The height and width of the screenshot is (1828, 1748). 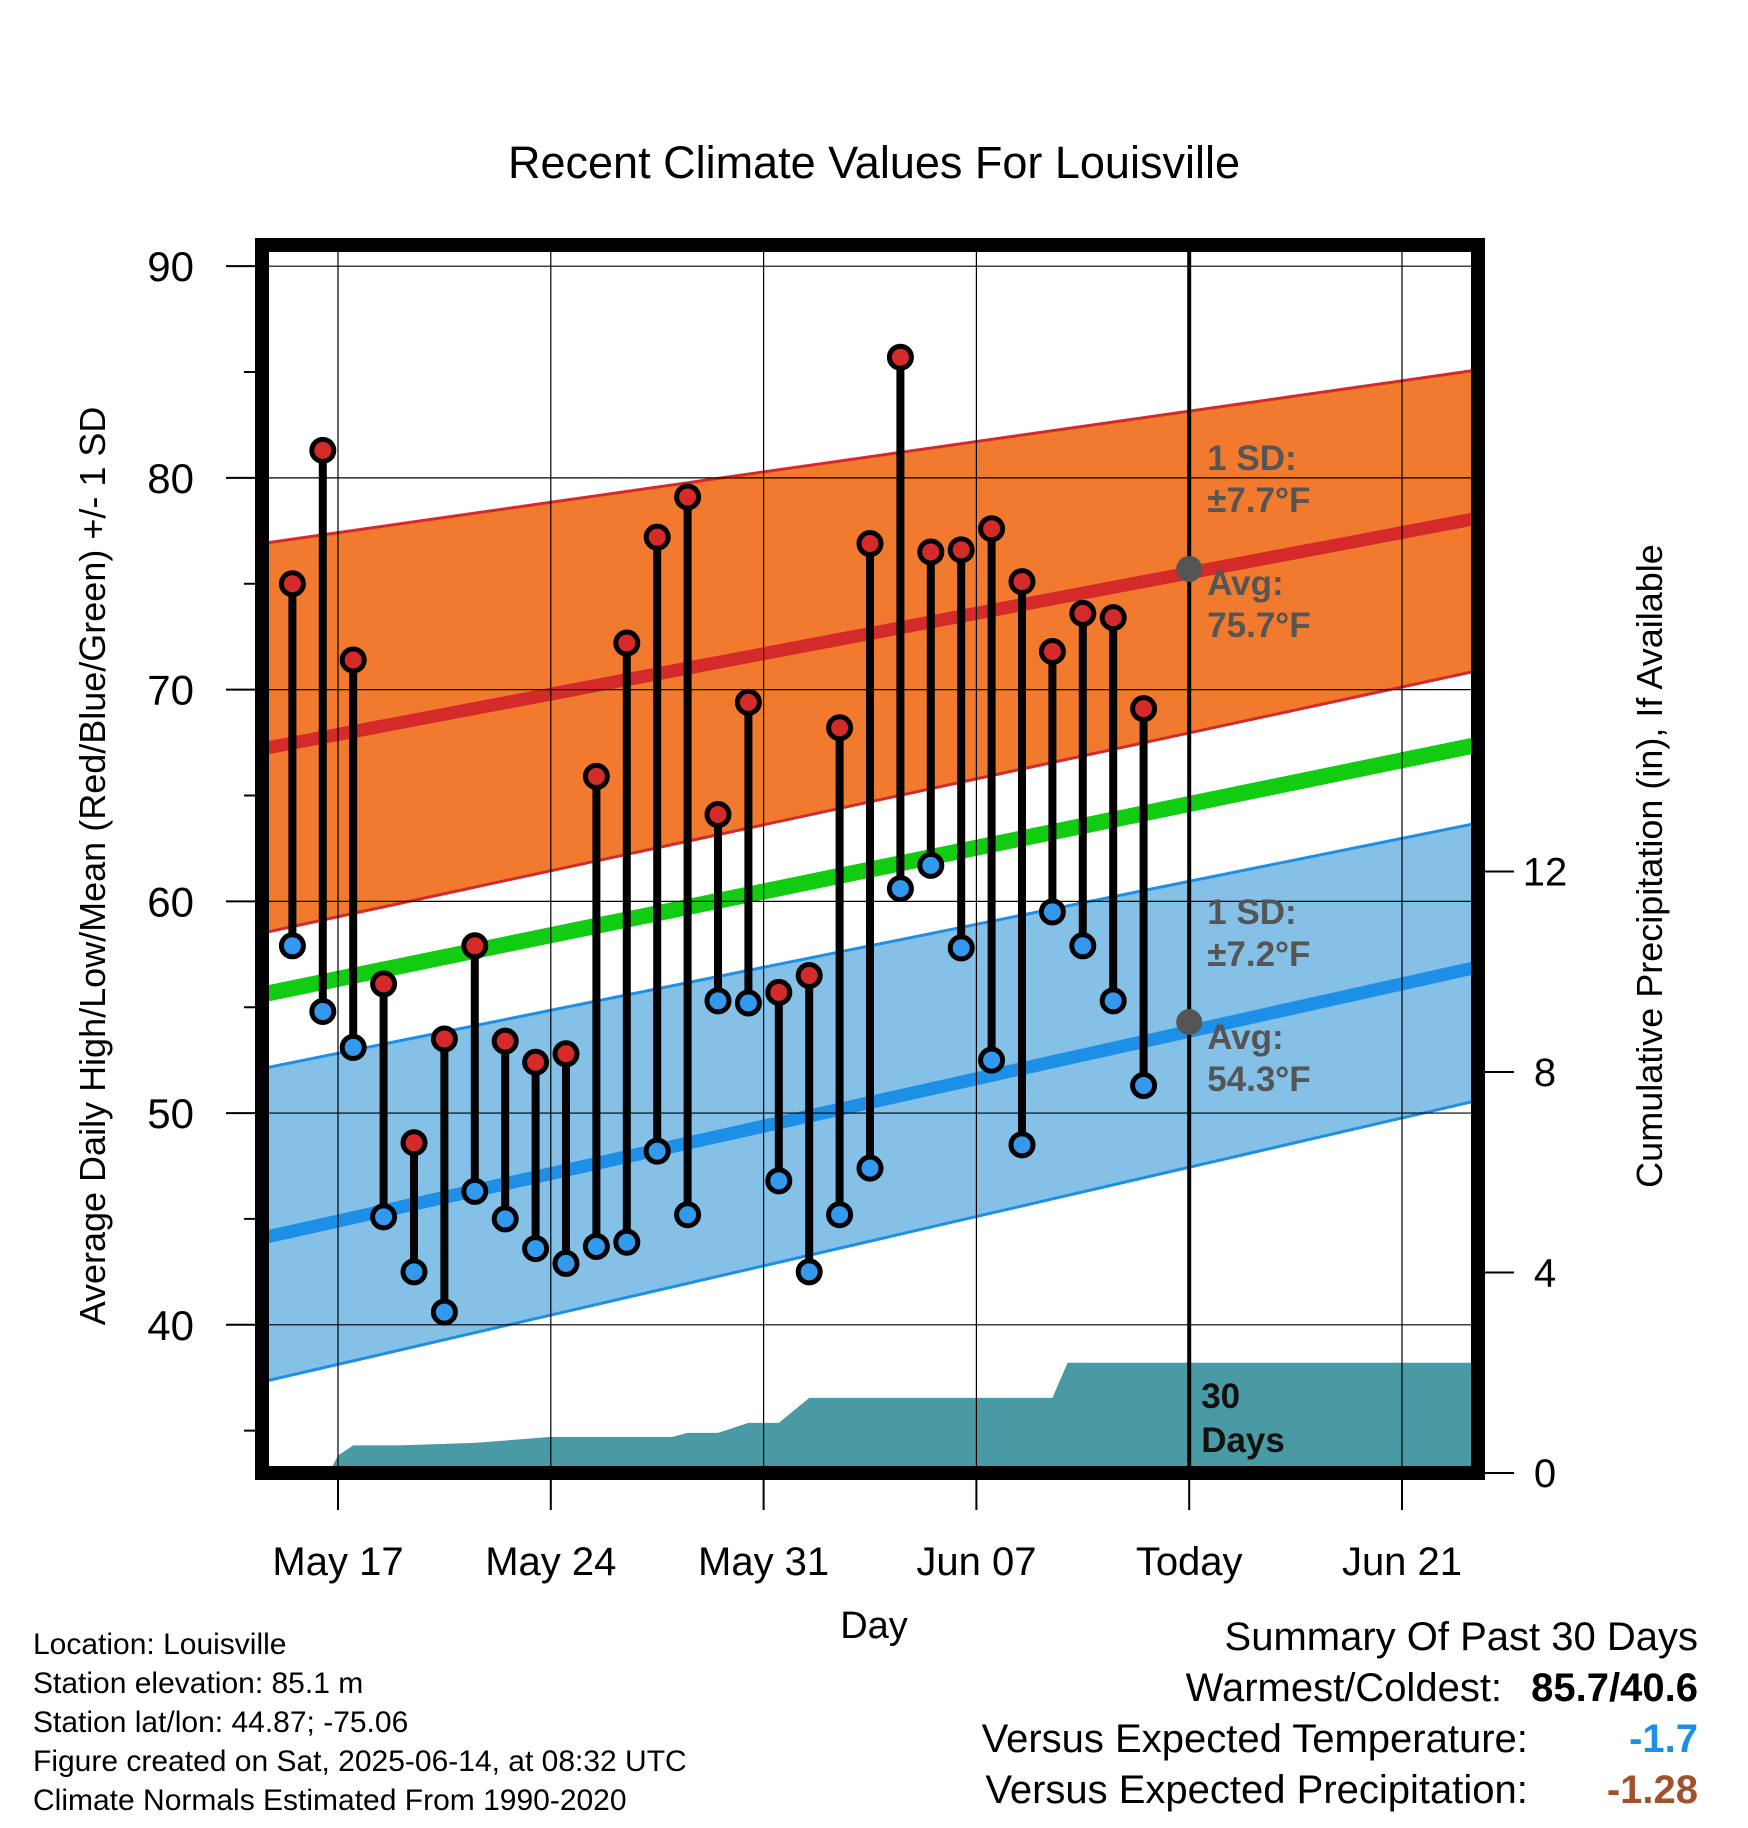 What do you see at coordinates (170, 266) in the screenshot?
I see `y-tick-label-left: 90` at bounding box center [170, 266].